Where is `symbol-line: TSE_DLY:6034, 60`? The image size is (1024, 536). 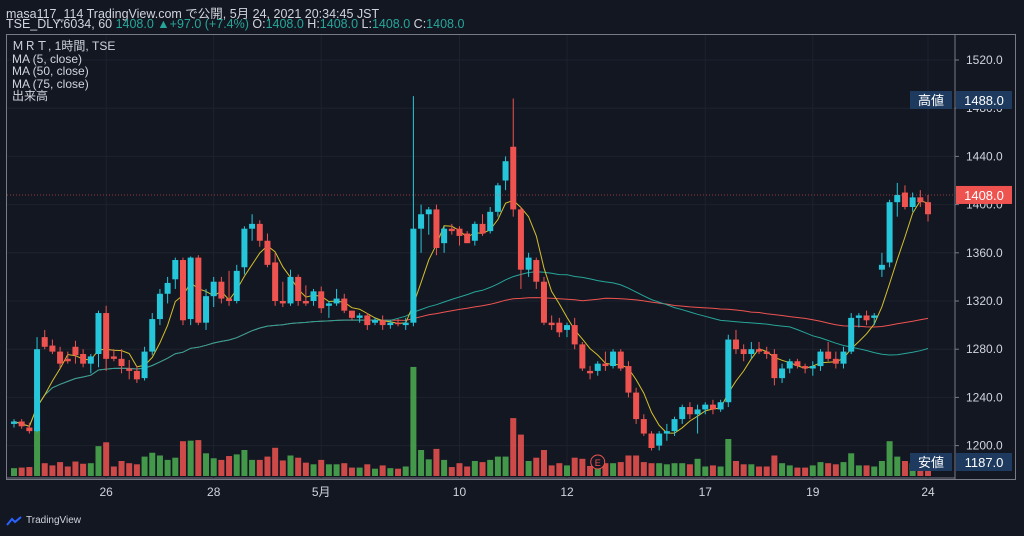
symbol-line: TSE_DLY:6034, 60 is located at coordinates (59, 24).